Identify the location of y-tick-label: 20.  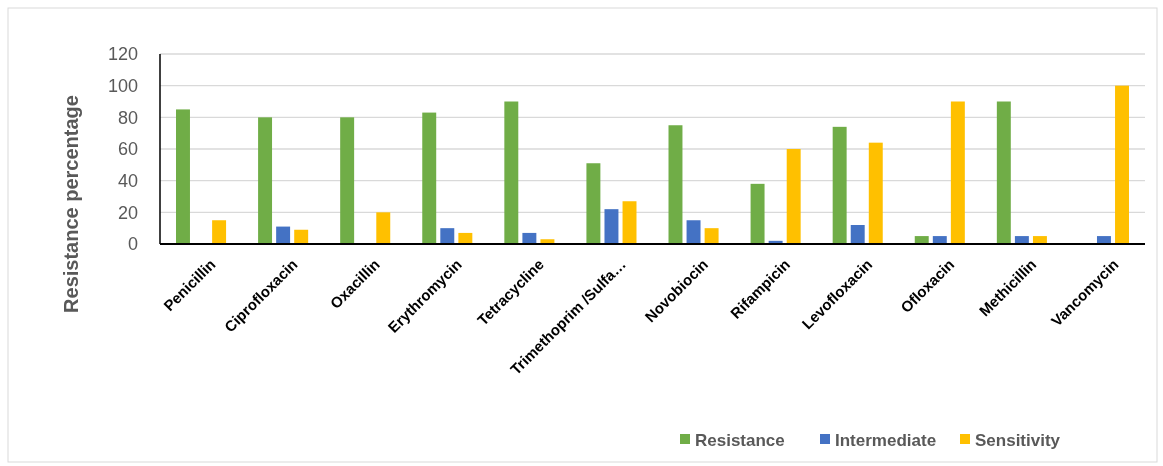
(127, 212).